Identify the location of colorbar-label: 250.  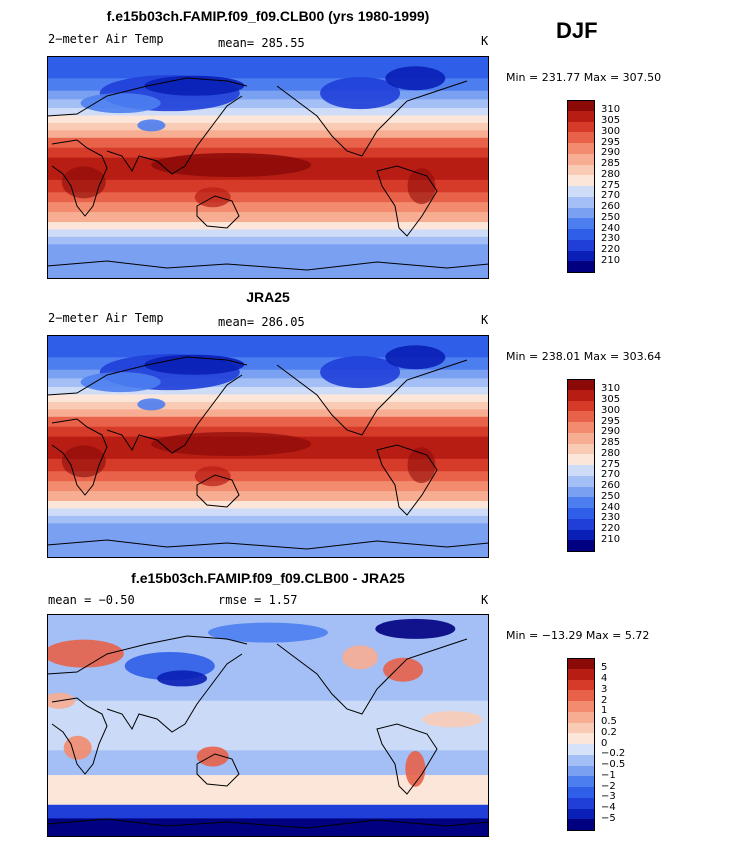
(611, 496).